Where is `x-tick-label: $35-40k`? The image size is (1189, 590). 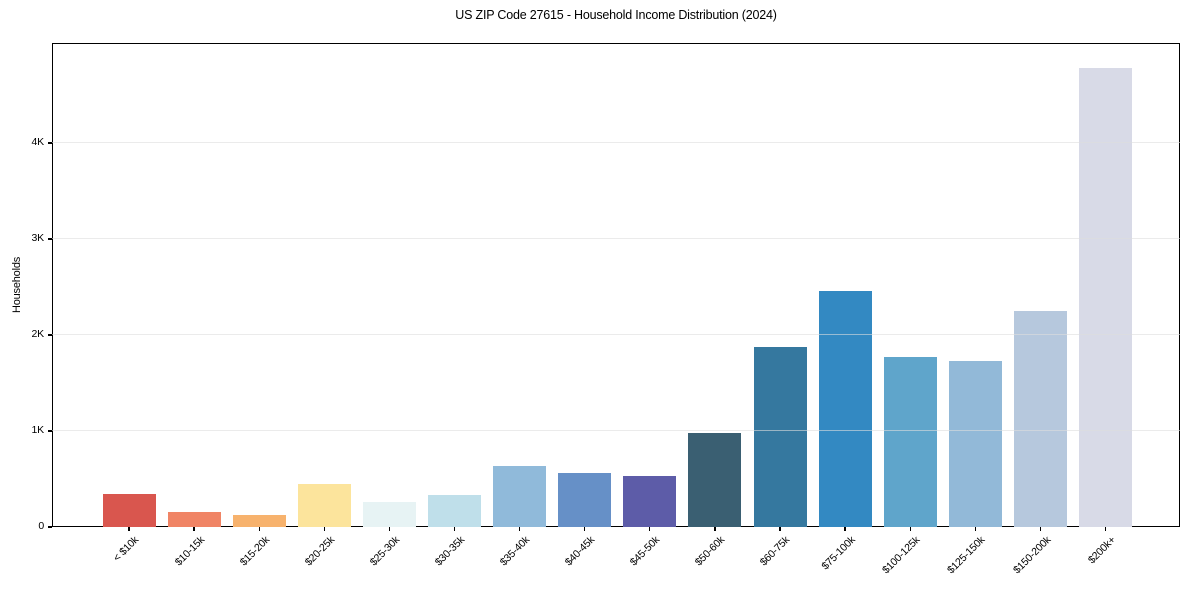
x-tick-label: $35-40k is located at coordinates (515, 551).